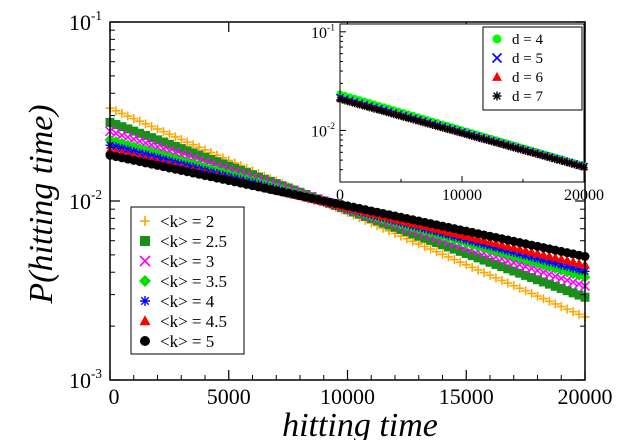 The image size is (632, 440). I want to click on y-tick-label: 10⁻², so click(85, 200).